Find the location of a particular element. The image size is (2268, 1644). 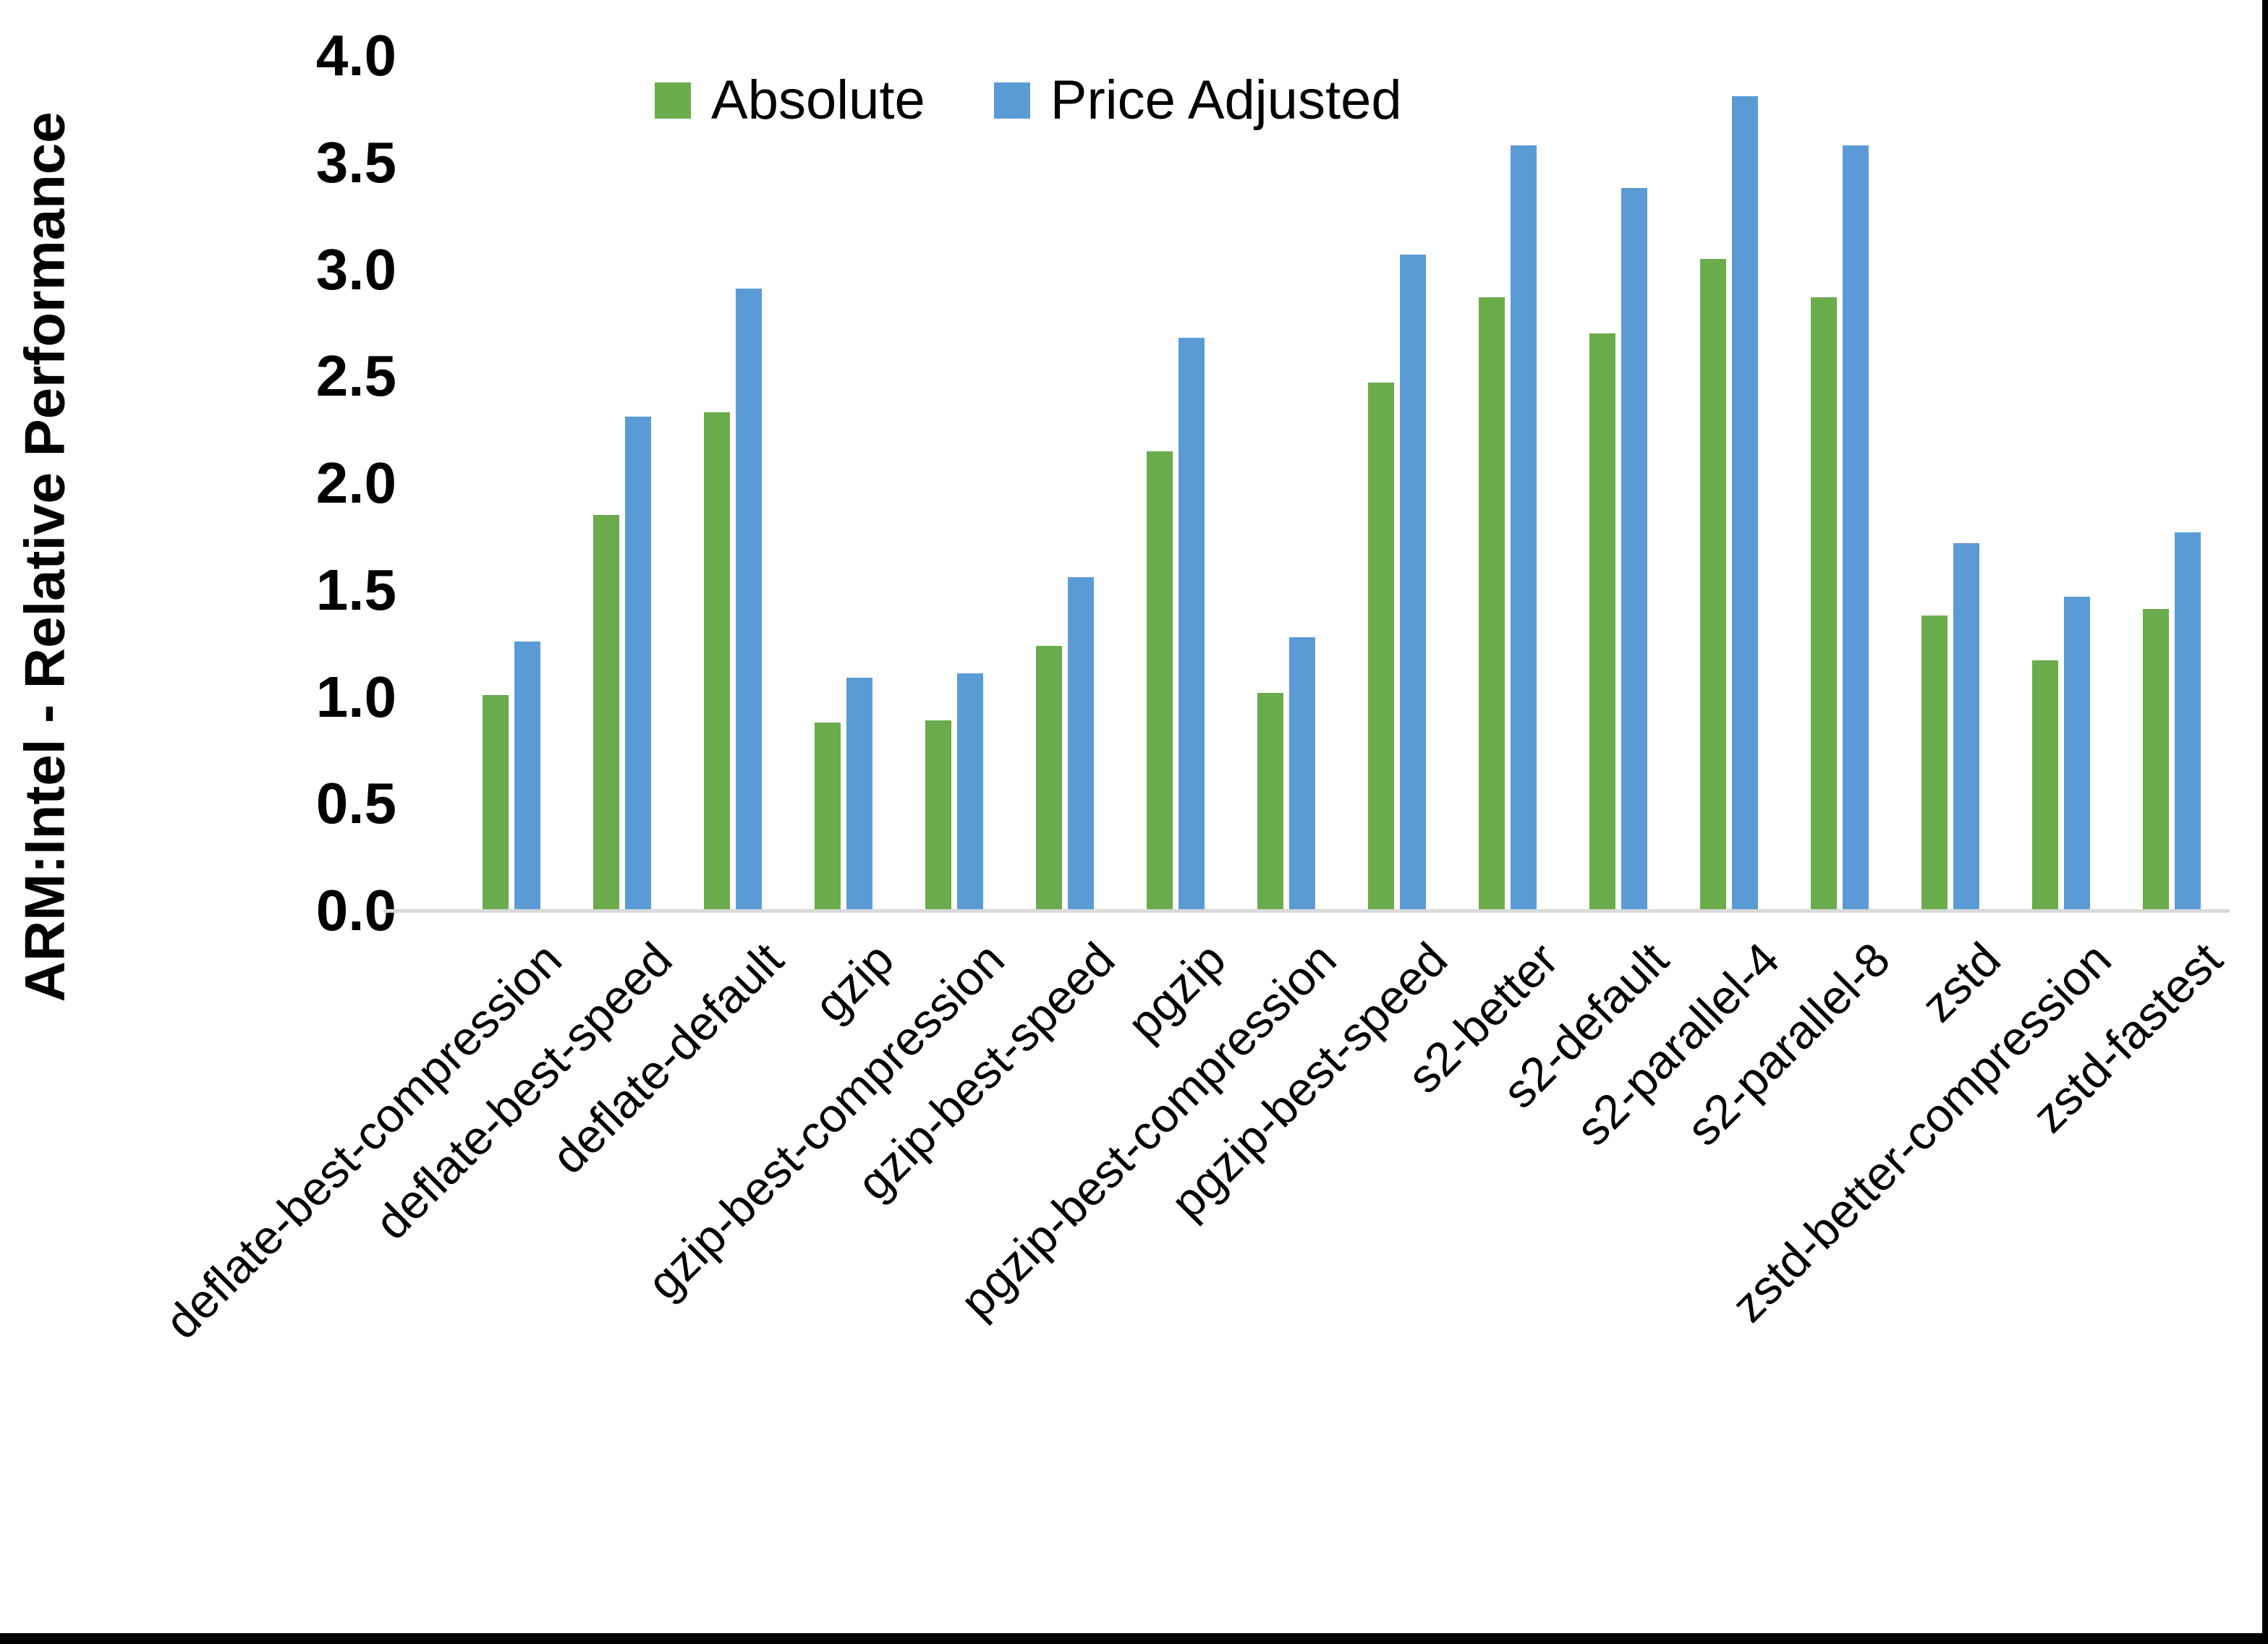

frame-right-border is located at coordinates (2265, 822).